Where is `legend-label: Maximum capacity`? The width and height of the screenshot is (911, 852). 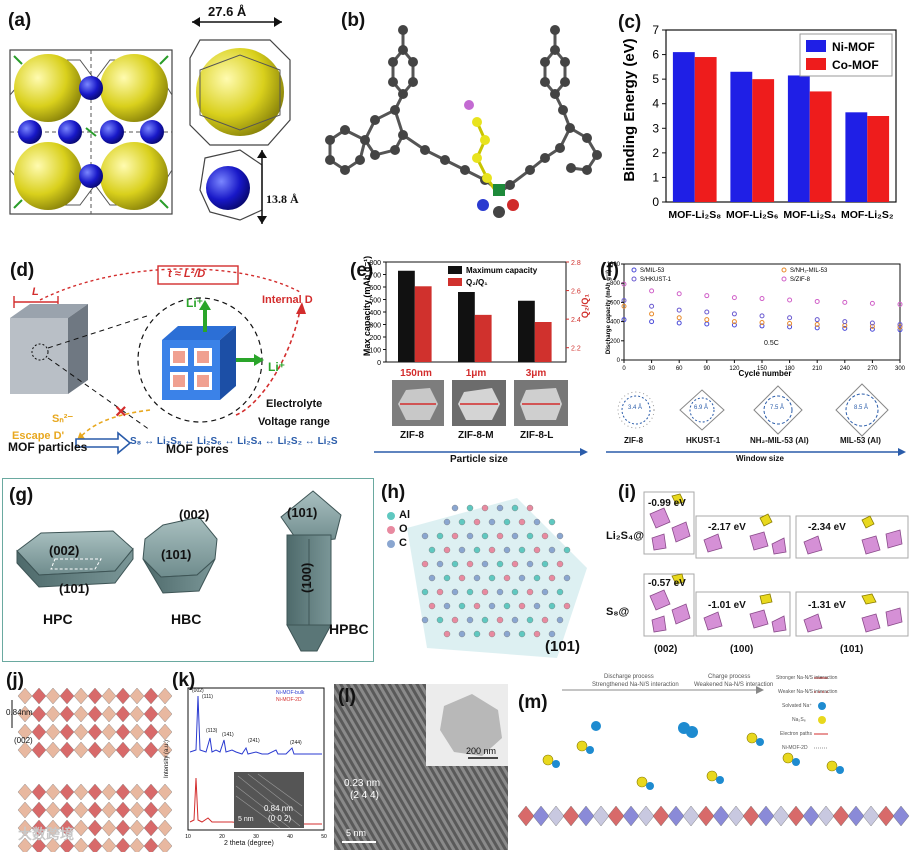 legend-label: Maximum capacity is located at coordinates (502, 270).